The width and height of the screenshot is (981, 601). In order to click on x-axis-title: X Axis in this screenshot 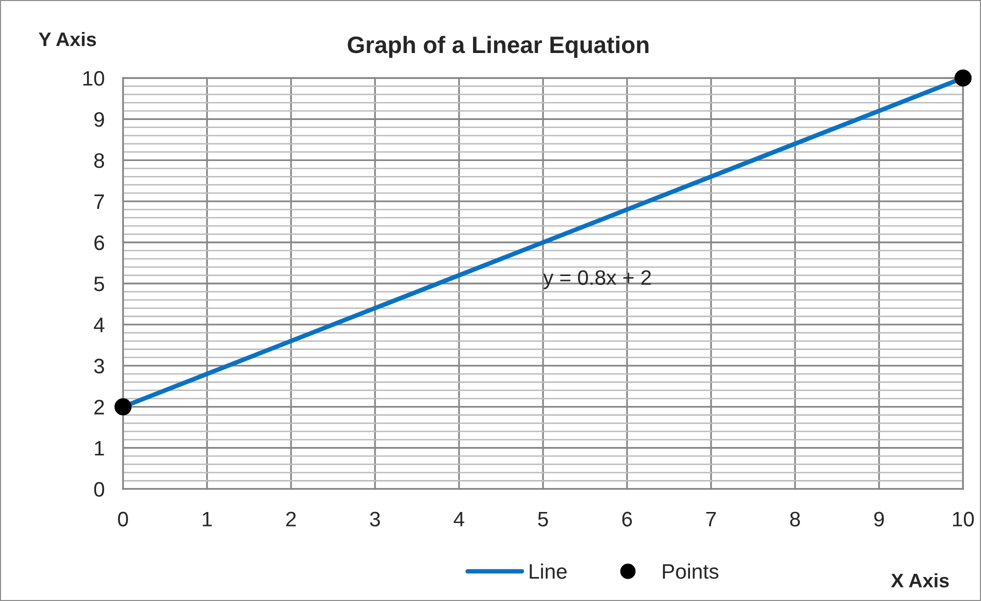, I will do `click(920, 580)`.